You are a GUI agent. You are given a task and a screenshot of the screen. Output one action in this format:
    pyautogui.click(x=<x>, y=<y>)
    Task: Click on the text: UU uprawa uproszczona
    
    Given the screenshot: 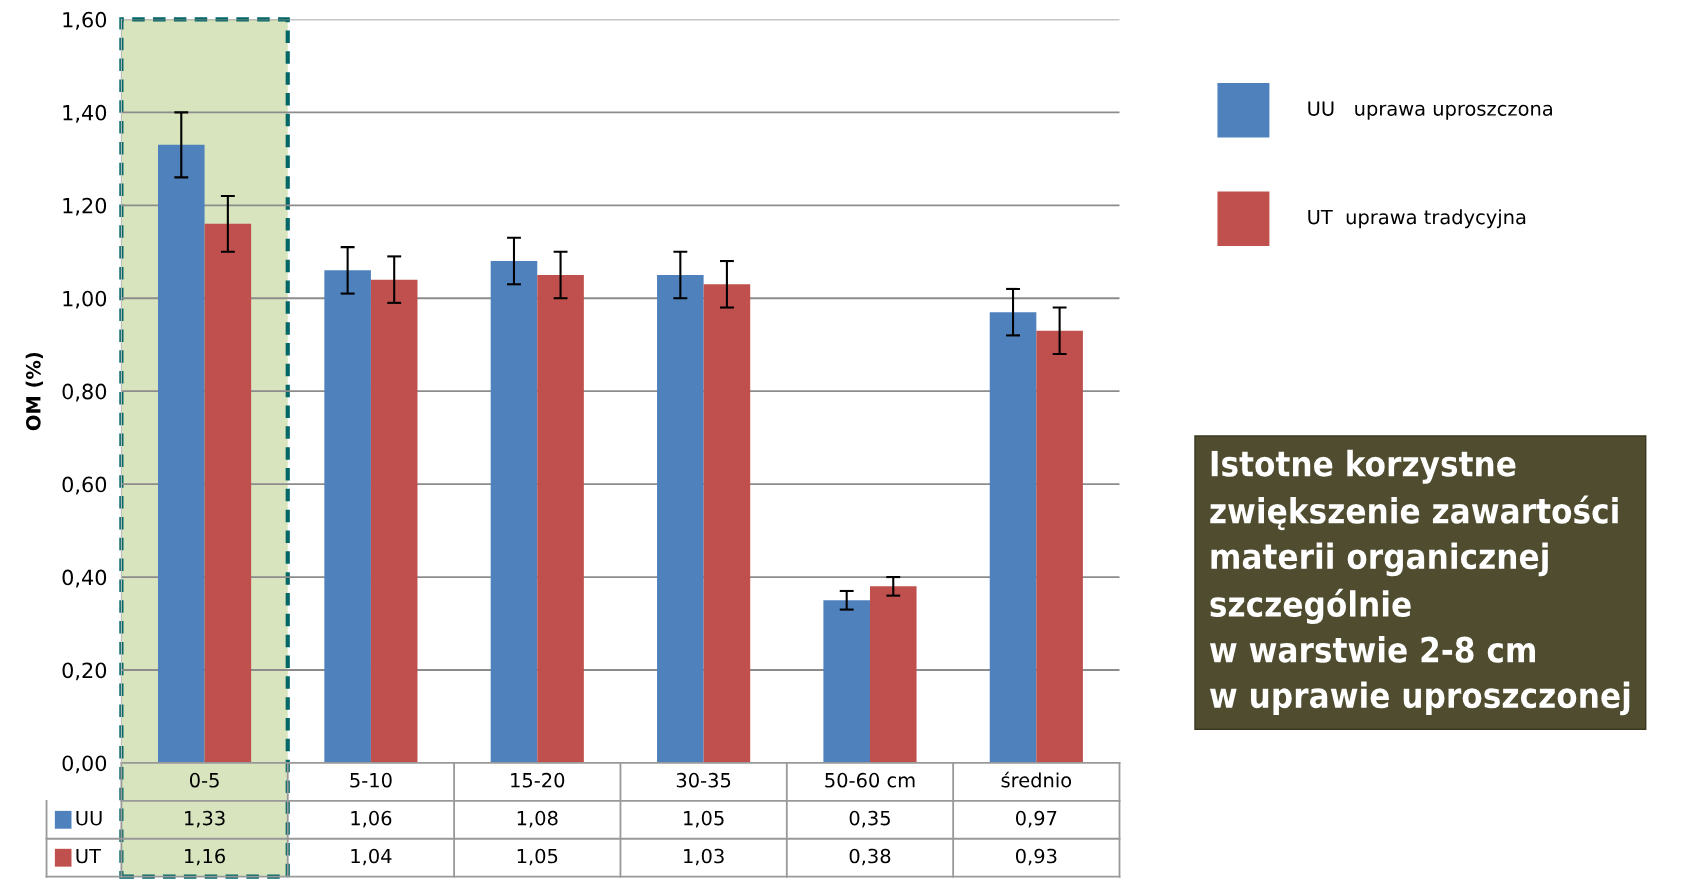 What is the action you would take?
    pyautogui.click(x=1430, y=110)
    